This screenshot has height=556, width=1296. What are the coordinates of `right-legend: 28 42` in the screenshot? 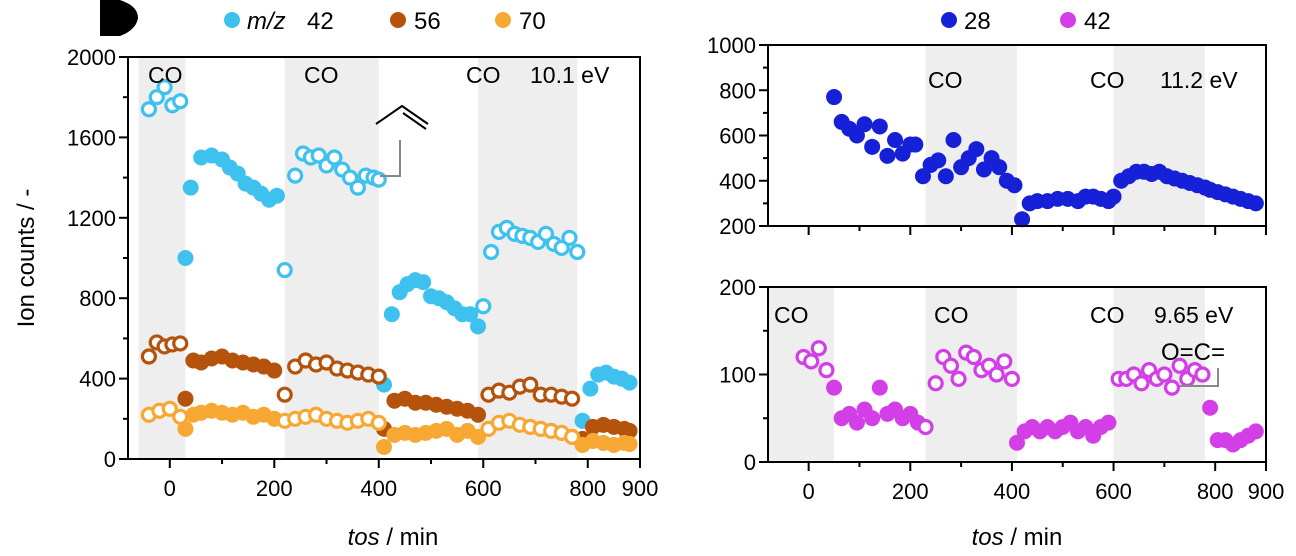 It's located at (1026, 21).